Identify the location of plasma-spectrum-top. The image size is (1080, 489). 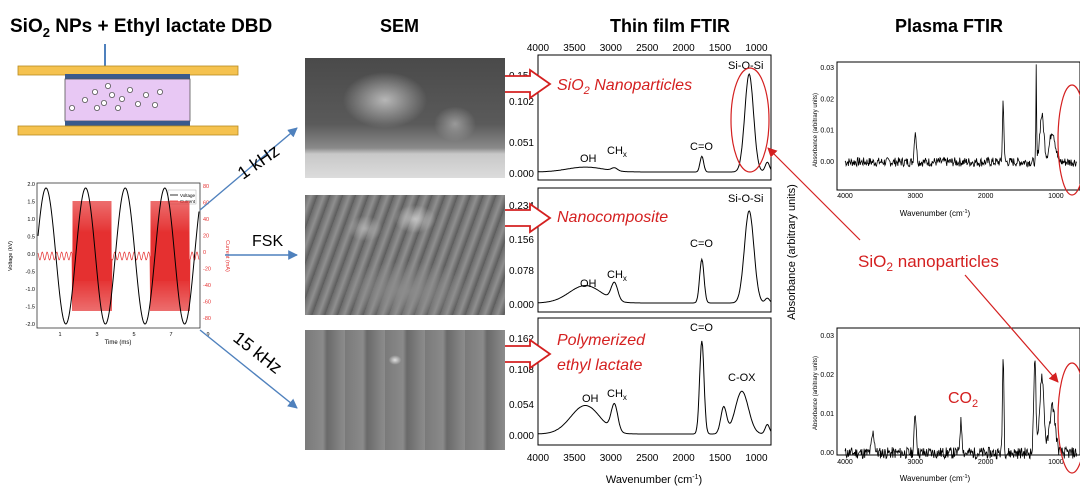
(960, 116).